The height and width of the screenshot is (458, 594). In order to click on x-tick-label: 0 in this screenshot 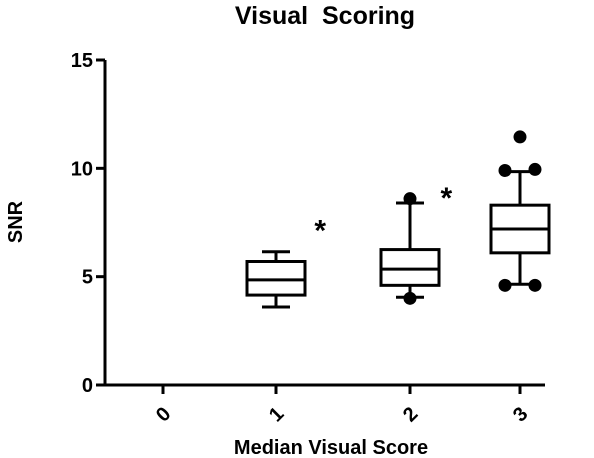, I will do `click(163, 414)`.